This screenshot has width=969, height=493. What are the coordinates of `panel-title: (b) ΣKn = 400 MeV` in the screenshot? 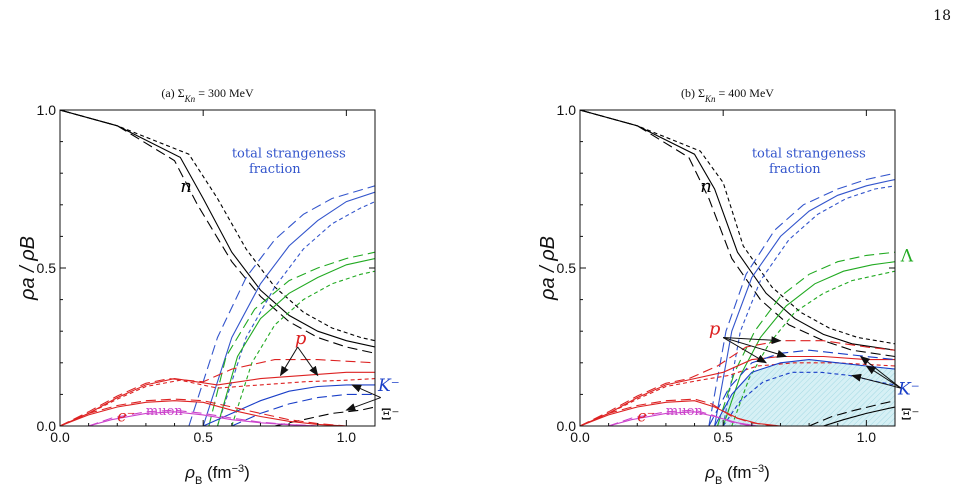 It's located at (727, 95).